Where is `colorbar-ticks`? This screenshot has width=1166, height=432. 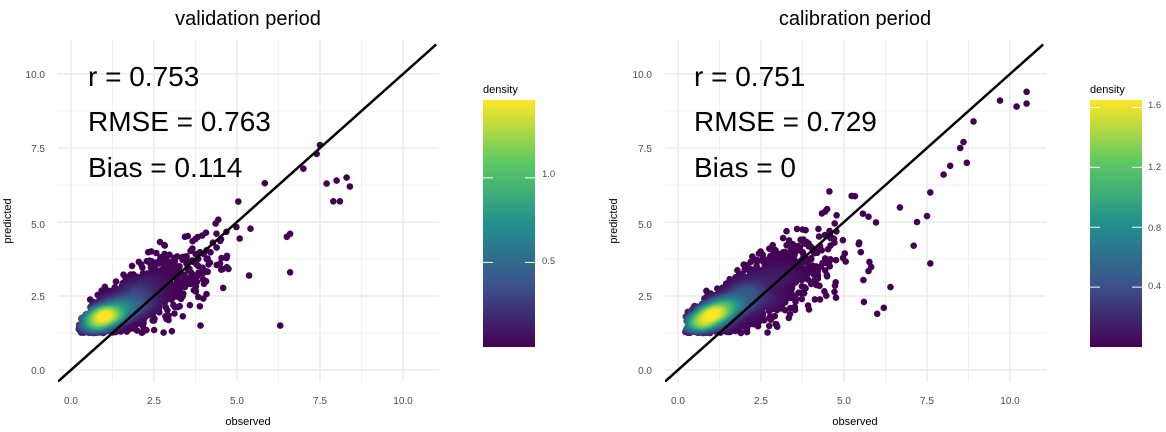 colorbar-ticks is located at coordinates (1116, 197).